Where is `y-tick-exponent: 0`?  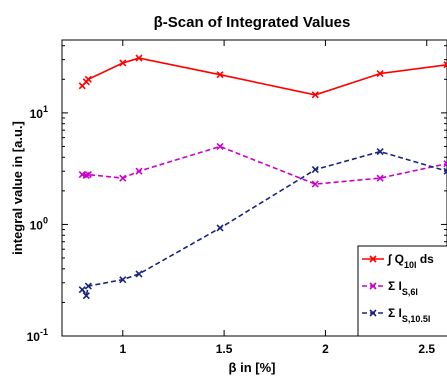 y-tick-exponent: 0 is located at coordinates (45, 220).